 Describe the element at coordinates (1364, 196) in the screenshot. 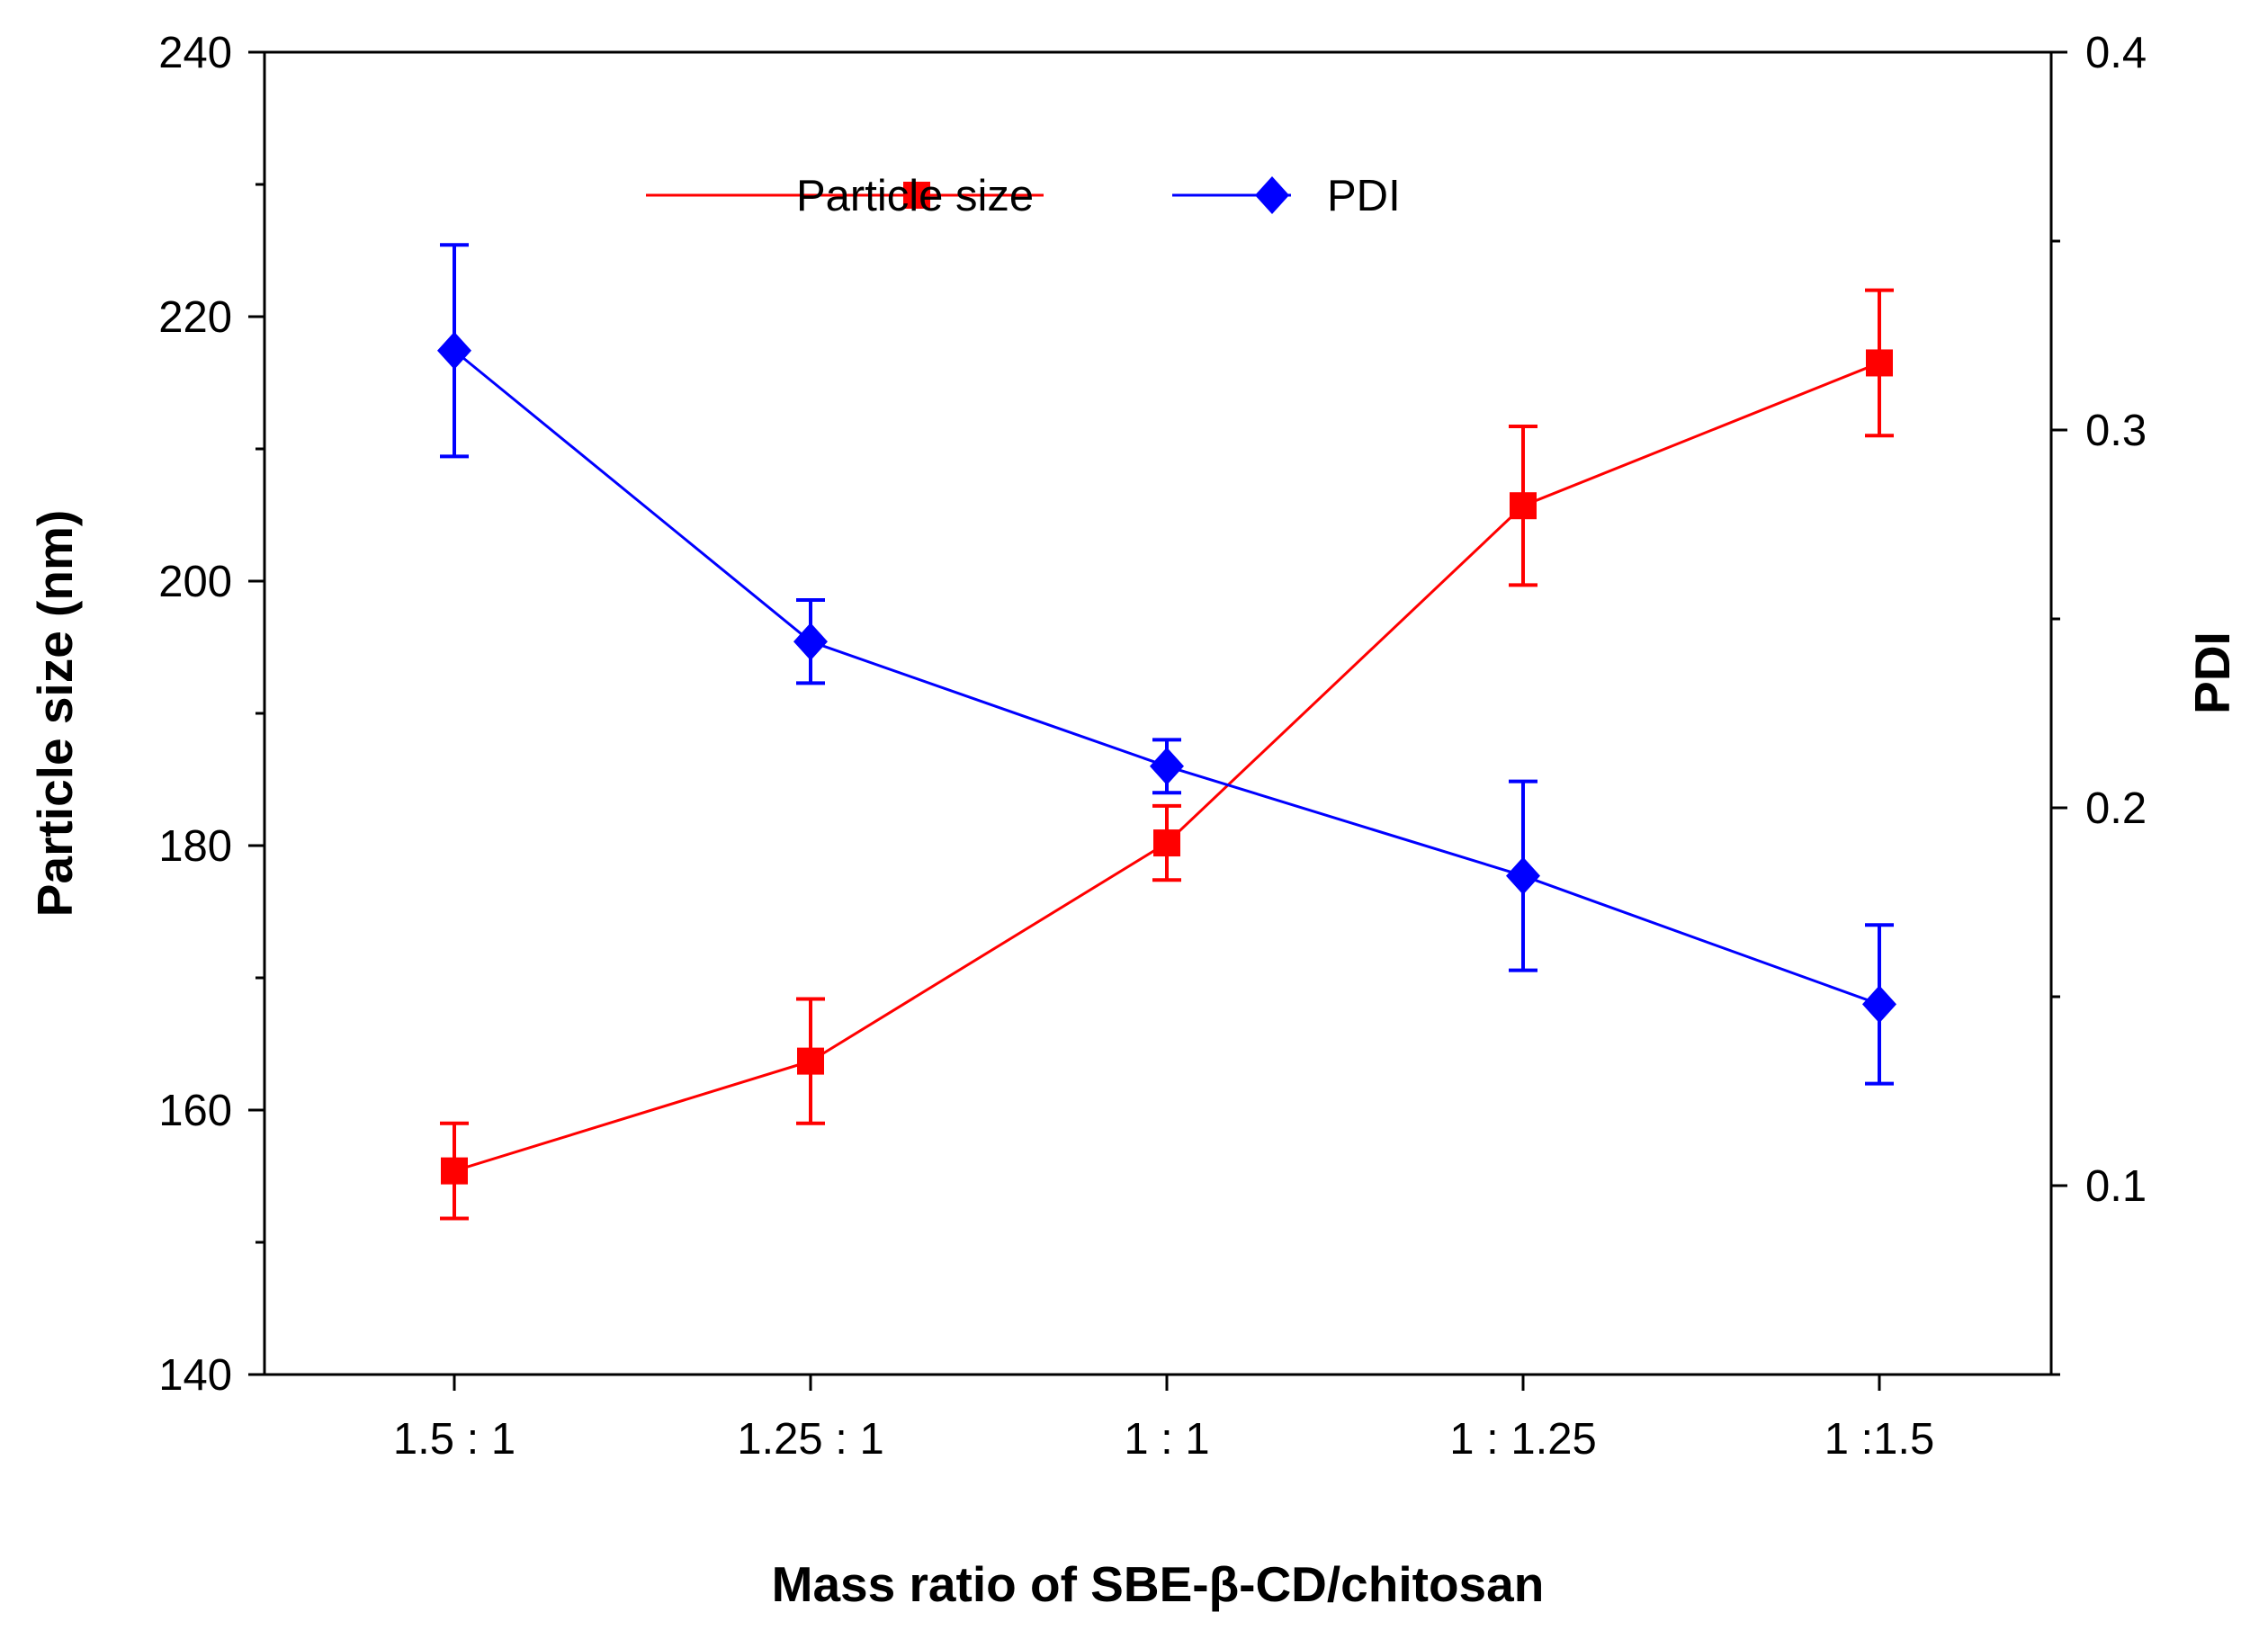

I see `legend-label: PDI` at that location.